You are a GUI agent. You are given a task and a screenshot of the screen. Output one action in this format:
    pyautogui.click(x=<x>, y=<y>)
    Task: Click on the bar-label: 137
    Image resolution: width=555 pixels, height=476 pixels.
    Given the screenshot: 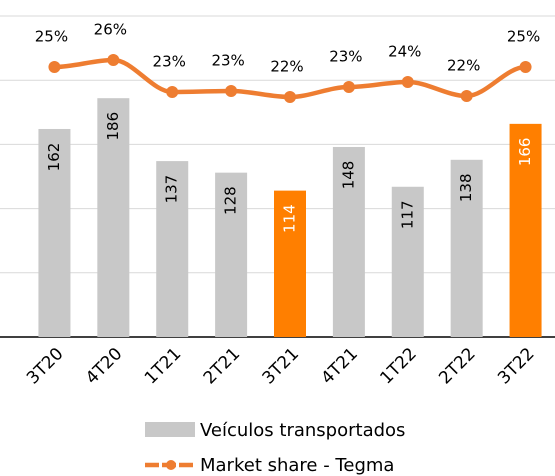 What is the action you would take?
    pyautogui.click(x=172, y=189)
    